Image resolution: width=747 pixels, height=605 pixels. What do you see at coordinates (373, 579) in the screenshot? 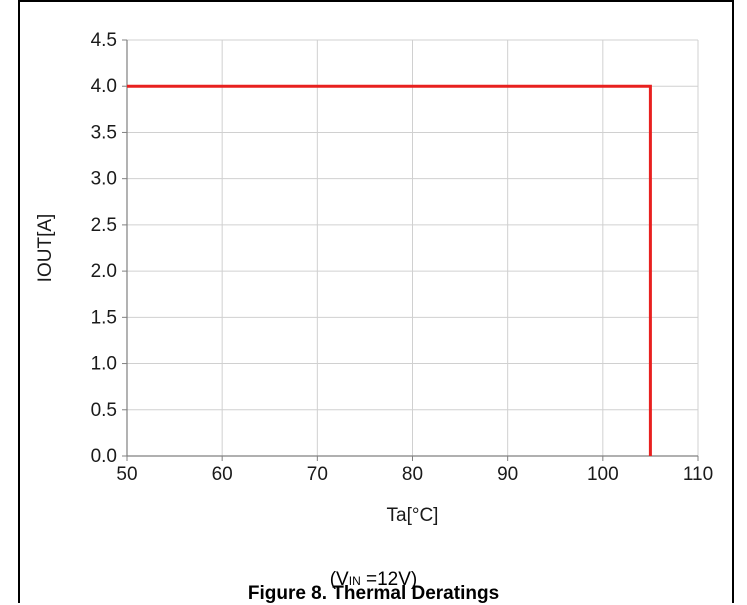
I see `chart-condition: (VIN =12V)` at bounding box center [373, 579].